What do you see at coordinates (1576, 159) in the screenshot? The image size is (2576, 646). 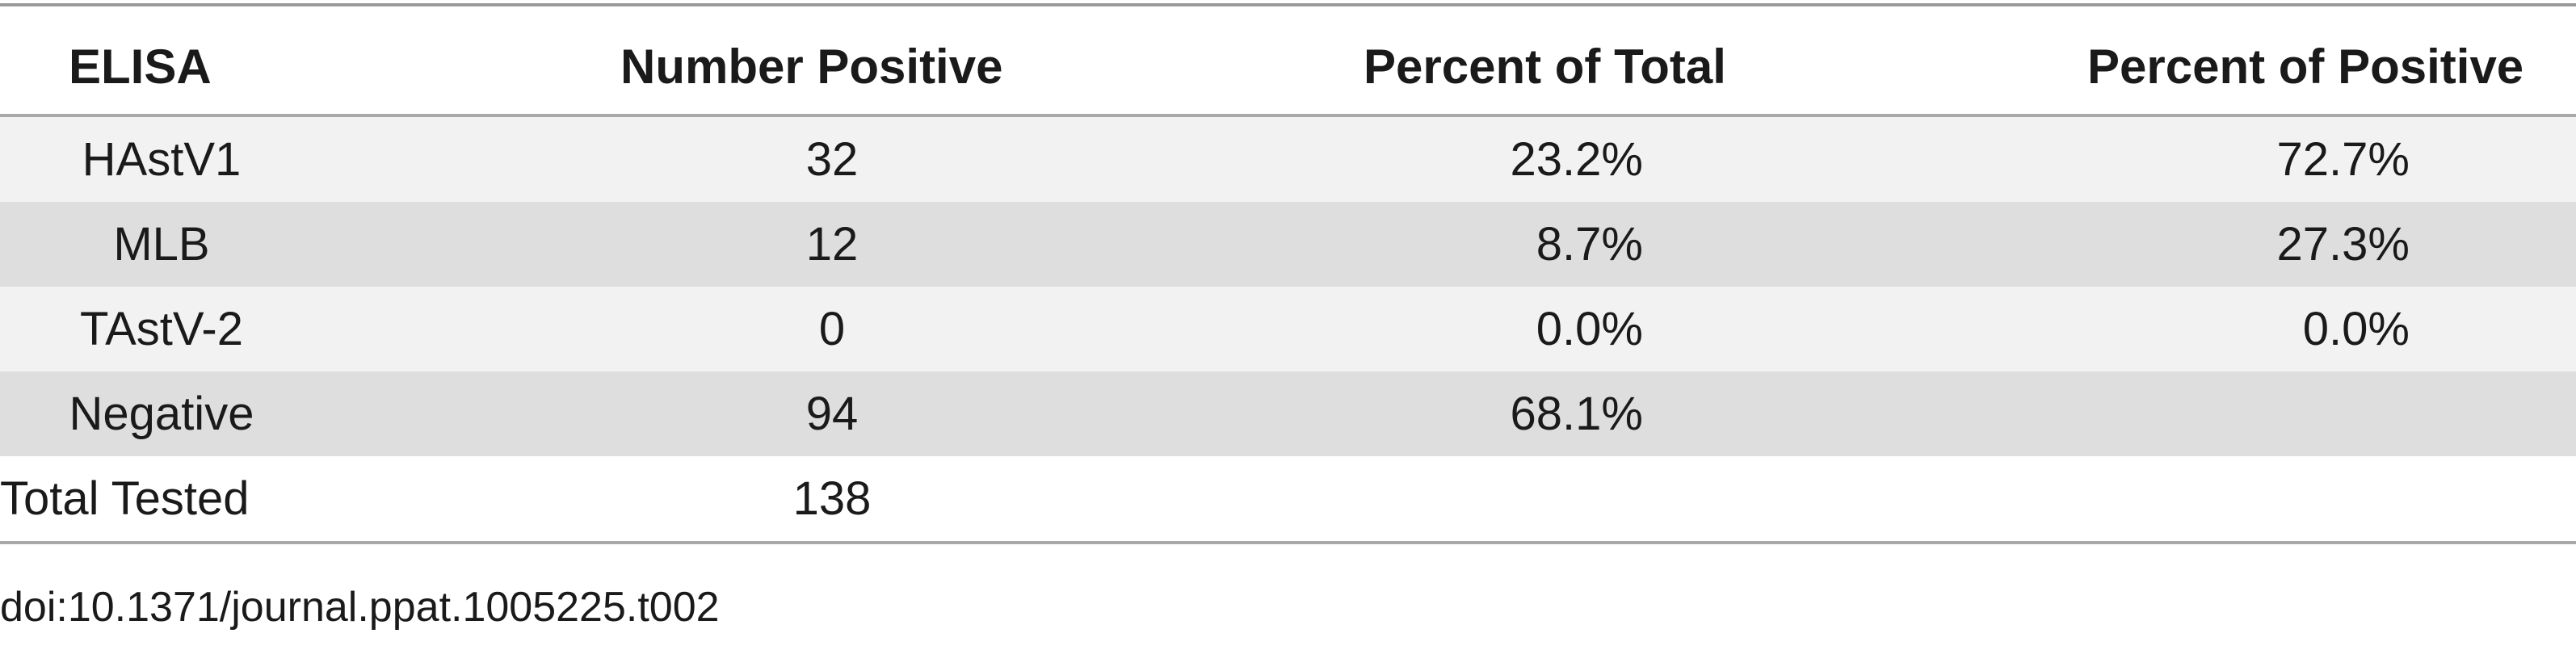 I see `cell-percent-of-total: 23.2%` at bounding box center [1576, 159].